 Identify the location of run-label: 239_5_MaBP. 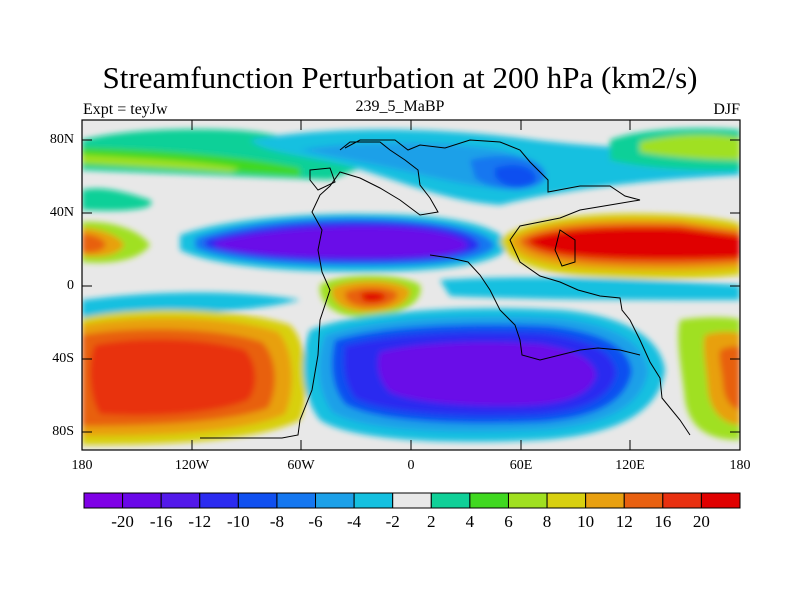
(400, 106).